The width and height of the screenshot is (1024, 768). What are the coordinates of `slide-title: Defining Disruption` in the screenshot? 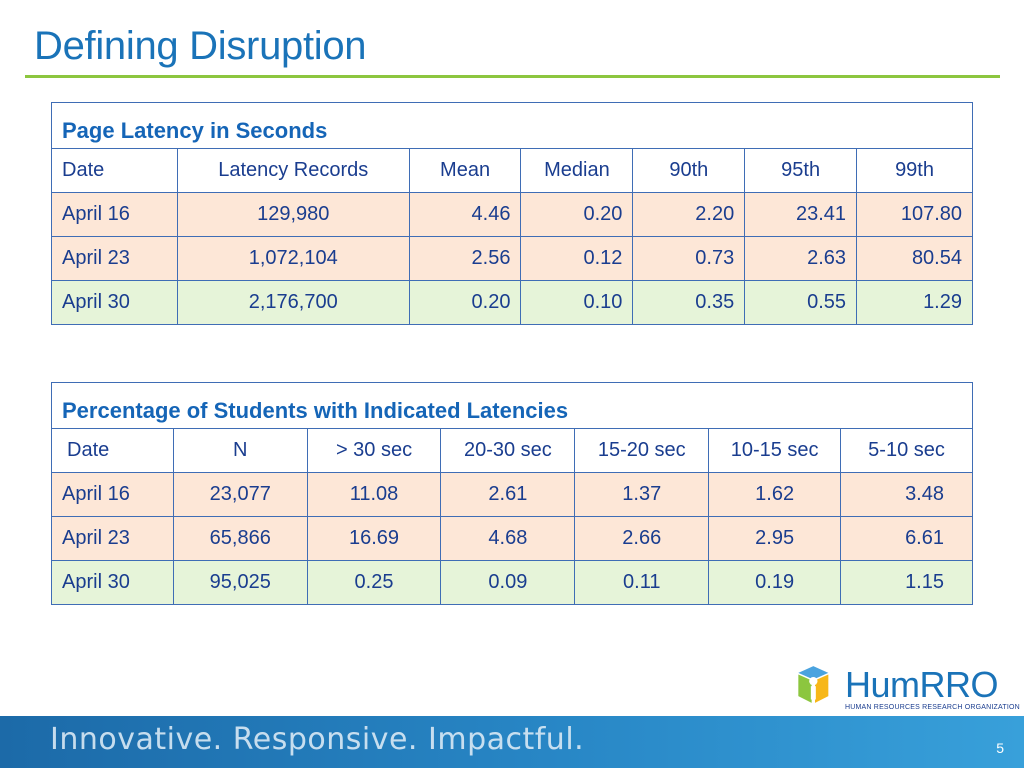 It's located at (200, 46).